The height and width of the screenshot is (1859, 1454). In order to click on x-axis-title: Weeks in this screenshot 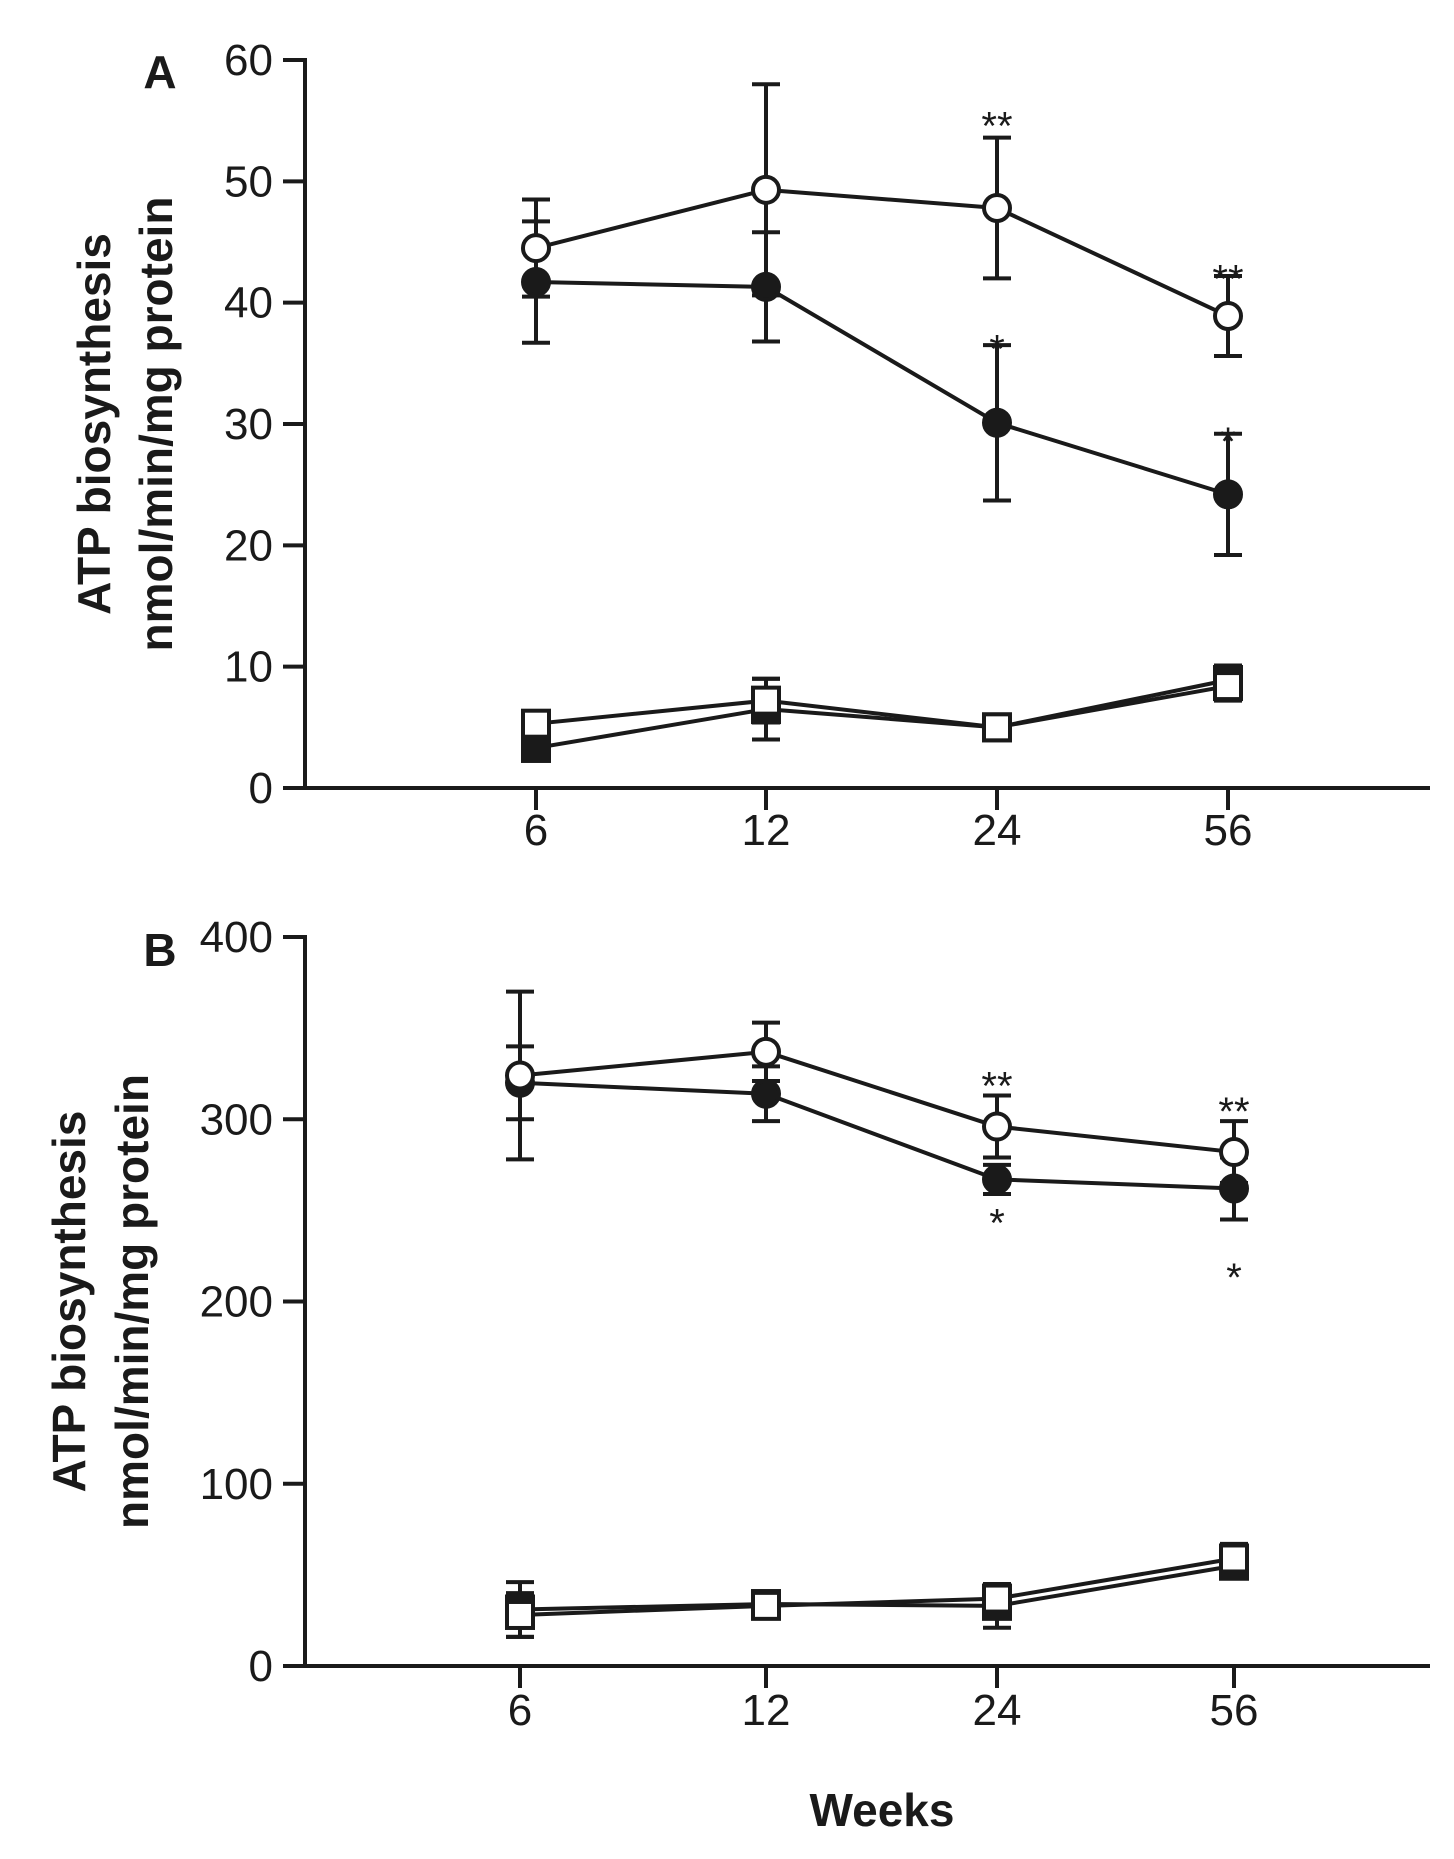, I will do `click(882, 1810)`.